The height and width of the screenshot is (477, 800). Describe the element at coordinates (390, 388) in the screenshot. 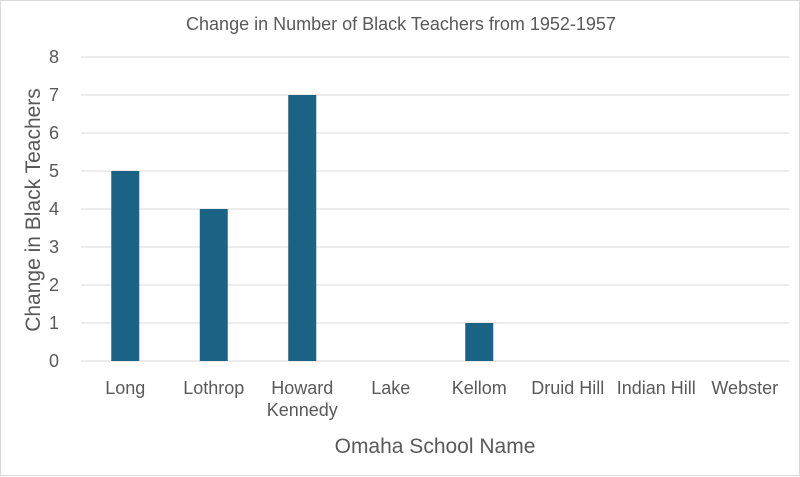

I see `x-tick-label: Lake` at that location.